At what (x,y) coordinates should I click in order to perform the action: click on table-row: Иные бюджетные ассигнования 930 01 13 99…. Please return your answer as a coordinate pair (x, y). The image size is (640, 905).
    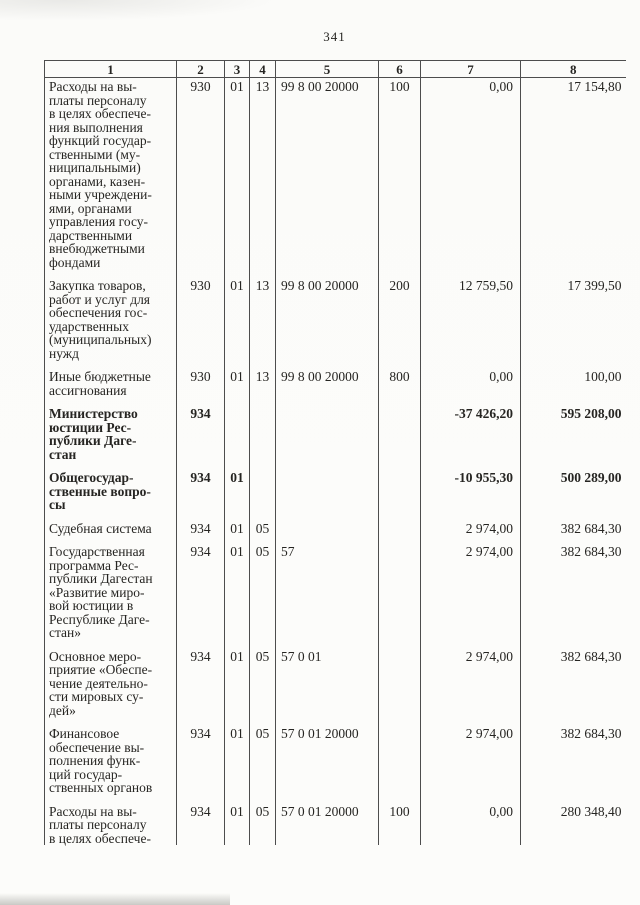
    Looking at the image, I should click on (335, 378).